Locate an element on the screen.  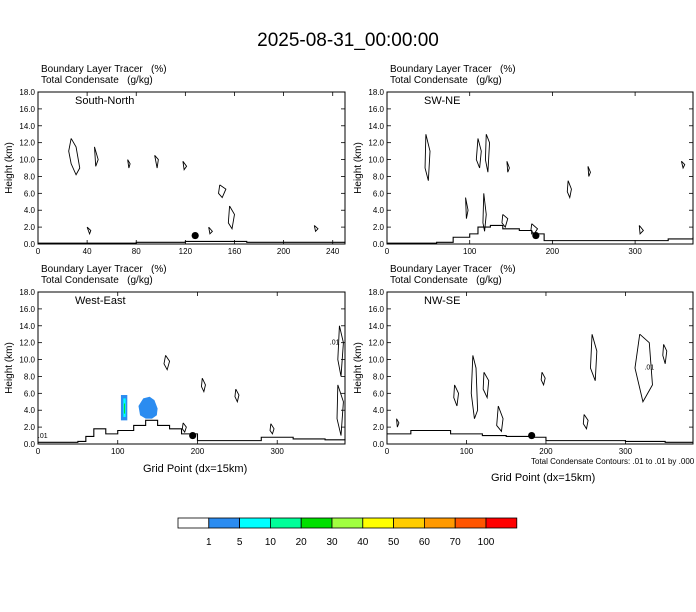
x-tick-label: 240 is located at coordinates (333, 251).